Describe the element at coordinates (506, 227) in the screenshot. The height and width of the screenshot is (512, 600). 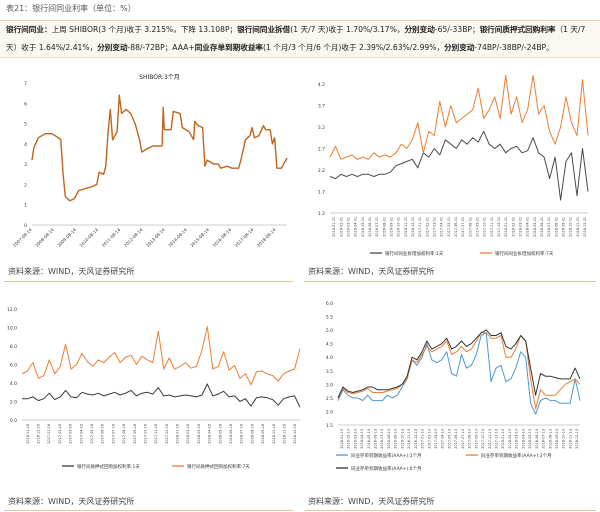
I see `x-tick-label: 2018-01-01` at that location.